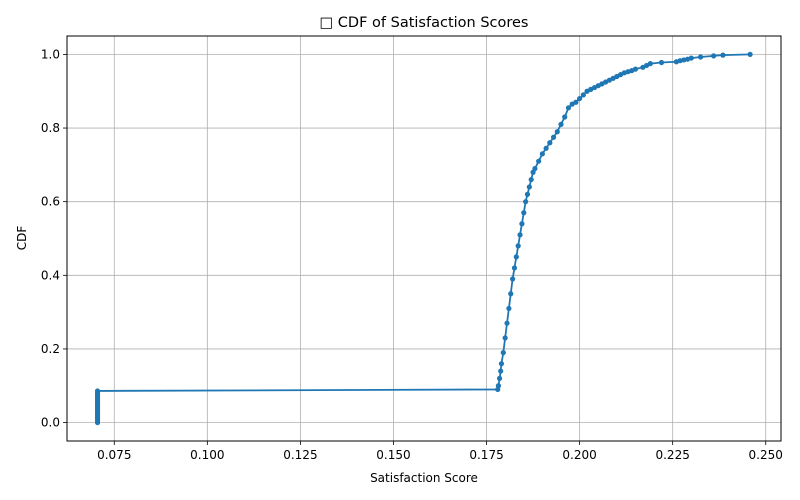 The height and width of the screenshot is (500, 800). What do you see at coordinates (50, 423) in the screenshot?
I see `y-tick-label: 0.0` at bounding box center [50, 423].